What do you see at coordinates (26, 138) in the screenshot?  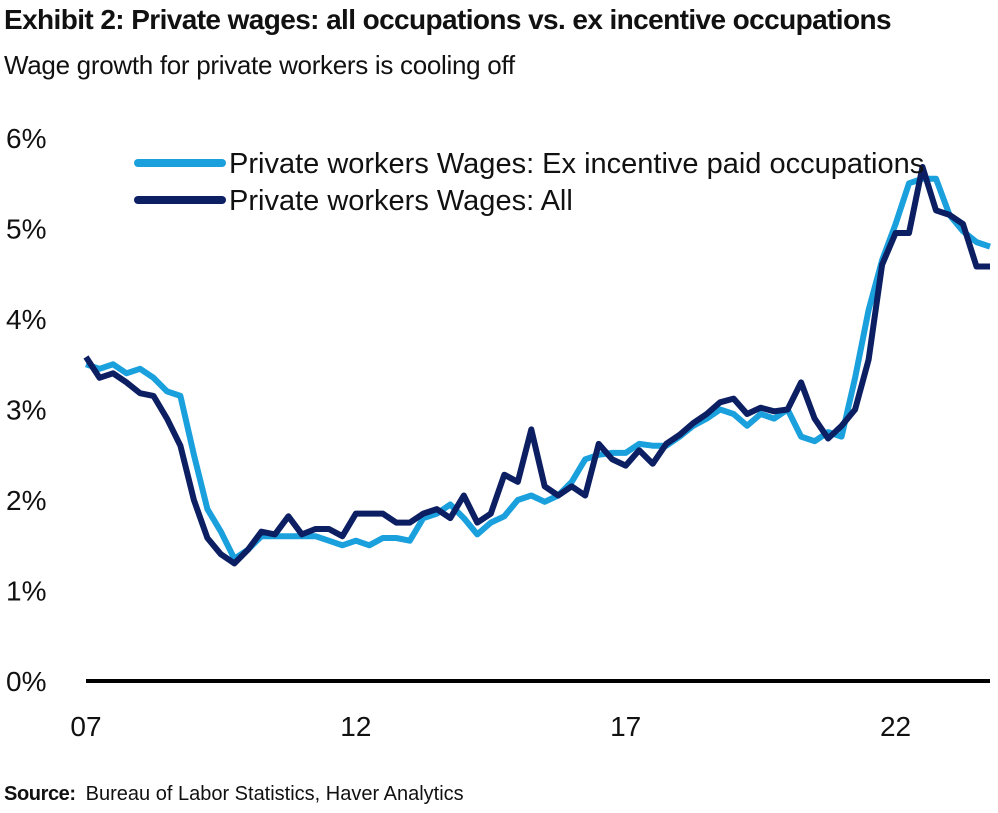 I see `y-tick-label: 6%` at bounding box center [26, 138].